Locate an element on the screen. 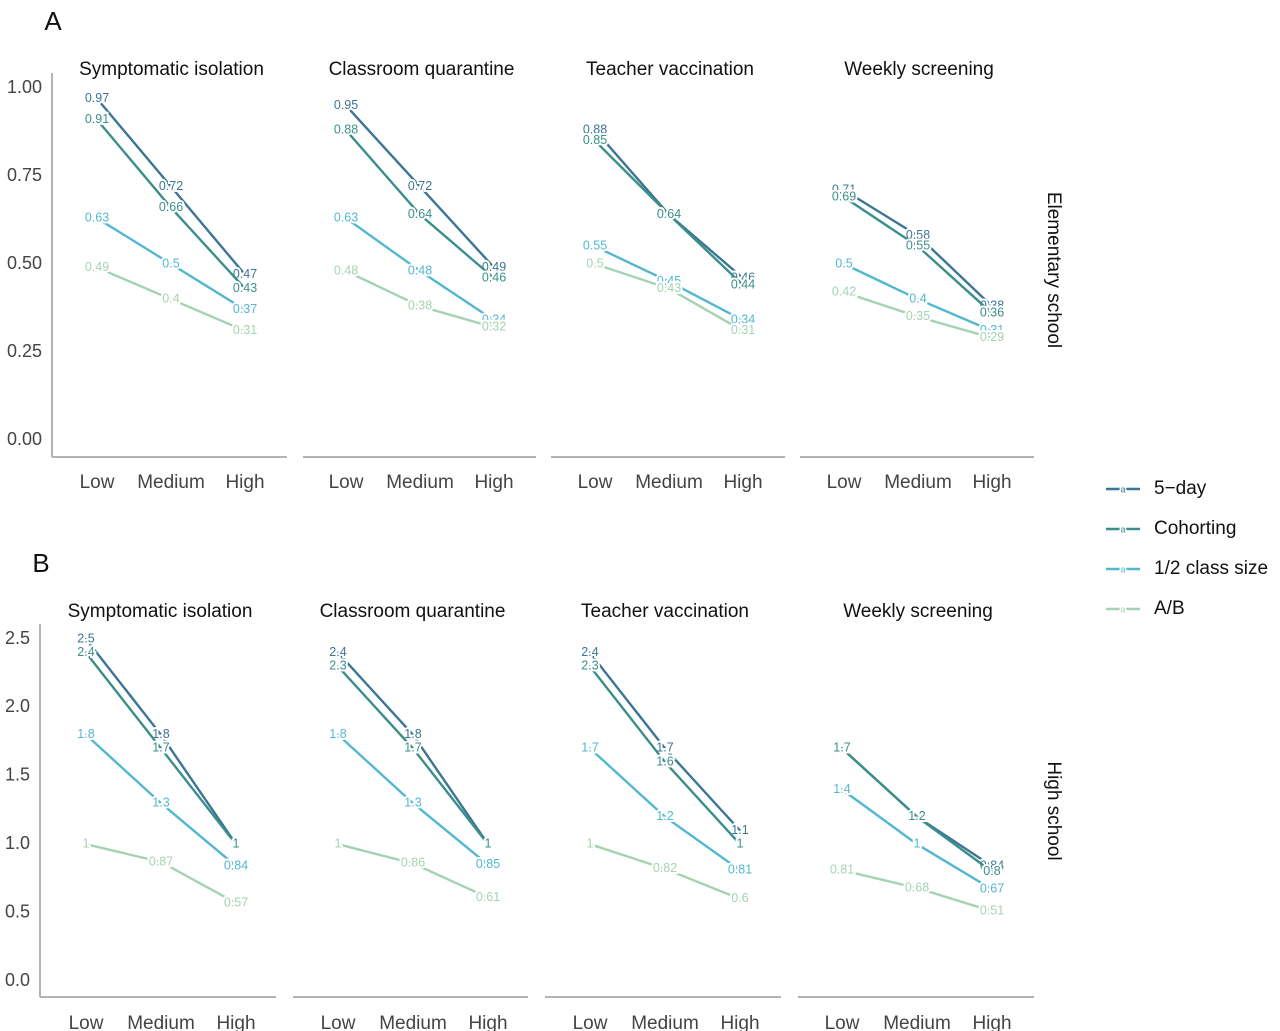 This screenshot has width=1280, height=1031. data-label: 0.55 is located at coordinates (918, 246).